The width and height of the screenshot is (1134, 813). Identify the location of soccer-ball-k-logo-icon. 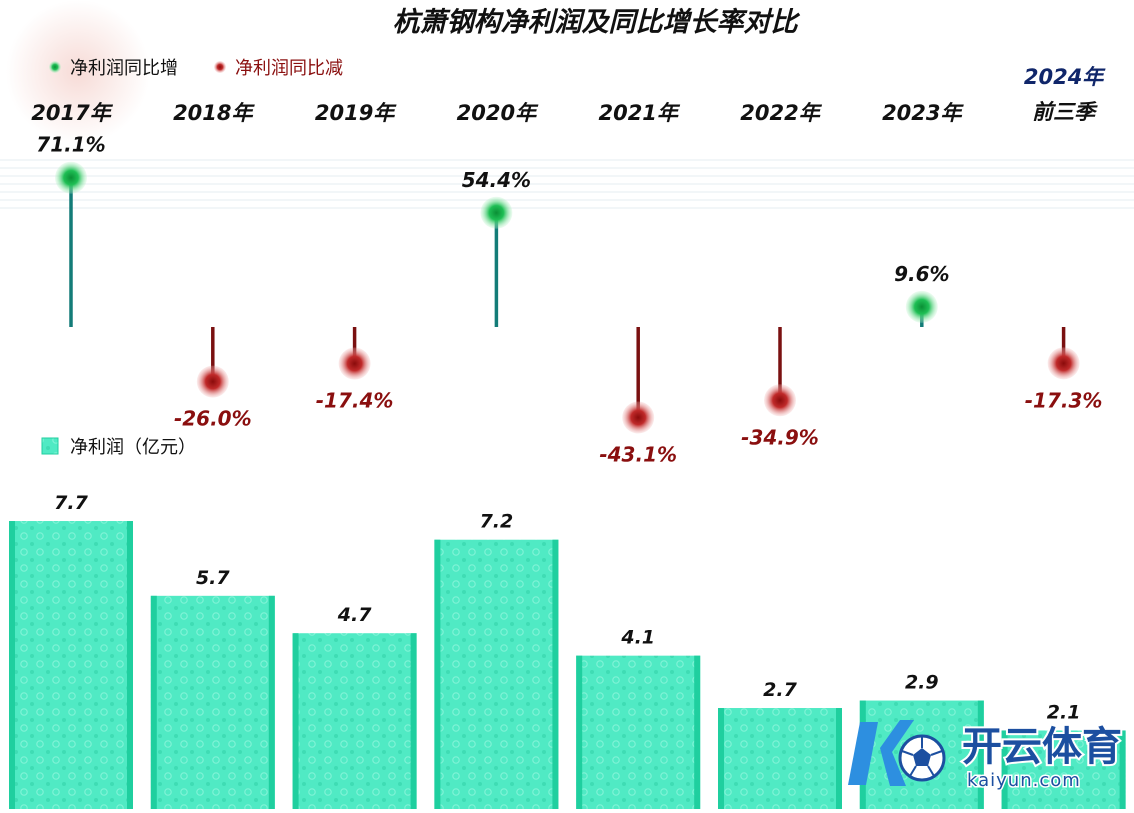
(897, 753).